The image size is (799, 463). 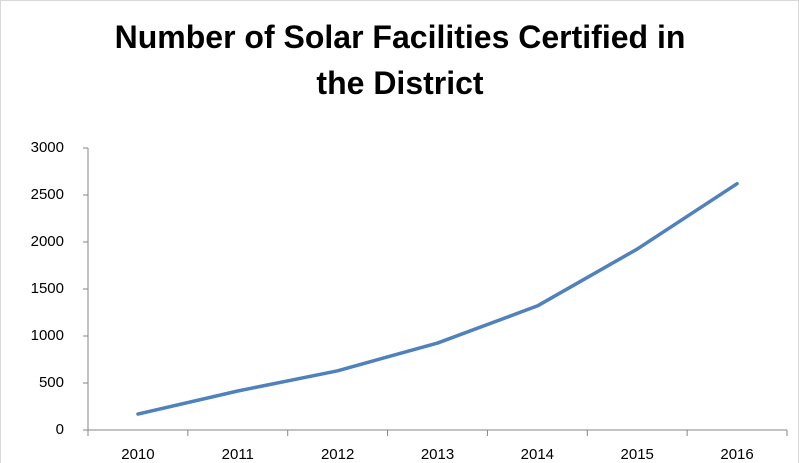 What do you see at coordinates (736, 454) in the screenshot?
I see `x-tick-label: 2016` at bounding box center [736, 454].